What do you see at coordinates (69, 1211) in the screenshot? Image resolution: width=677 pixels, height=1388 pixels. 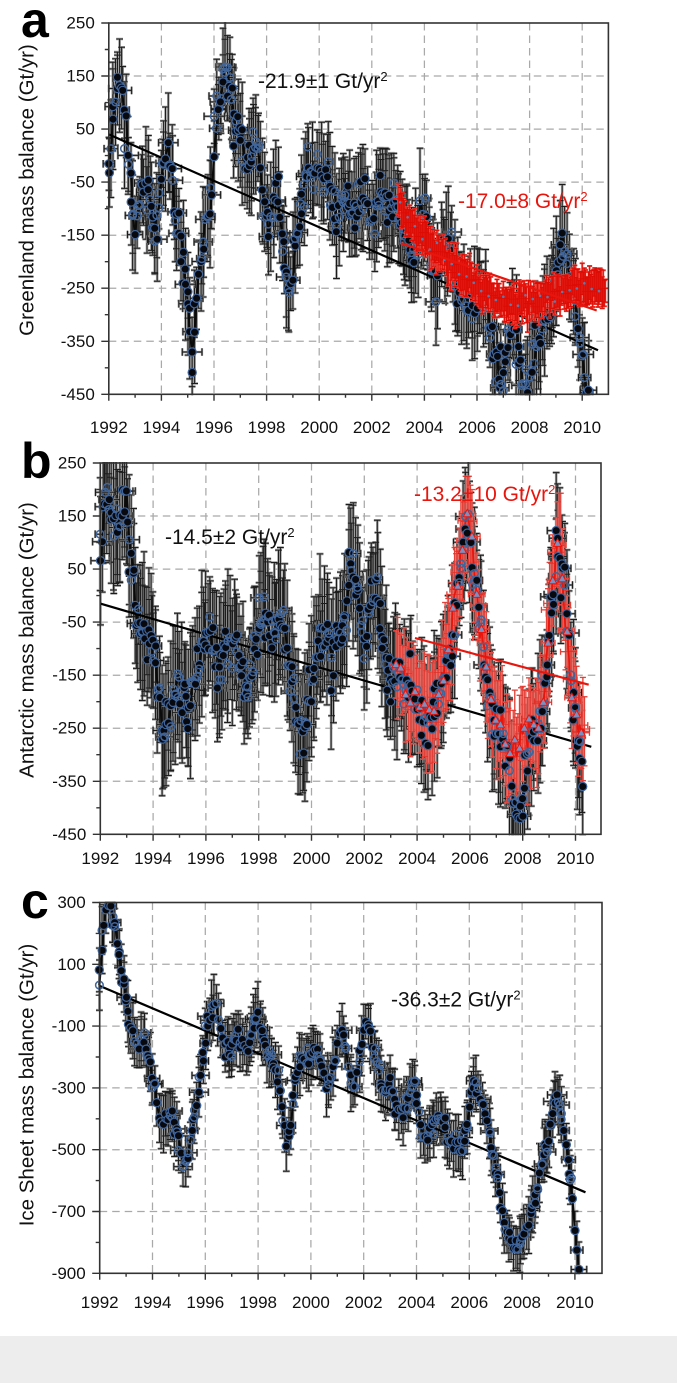 I see `svg-text: -700` at bounding box center [69, 1211].